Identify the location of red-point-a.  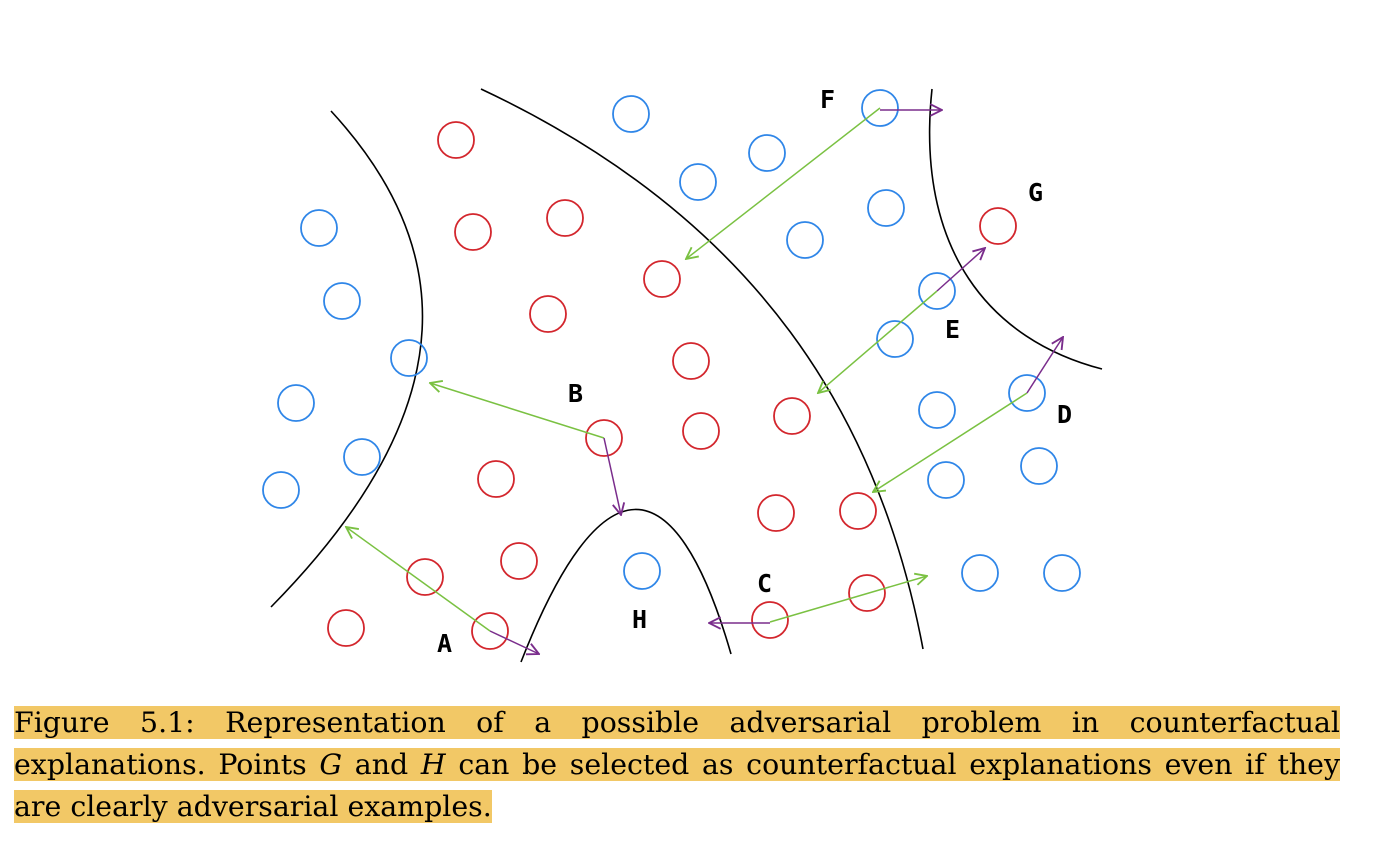
(490, 631).